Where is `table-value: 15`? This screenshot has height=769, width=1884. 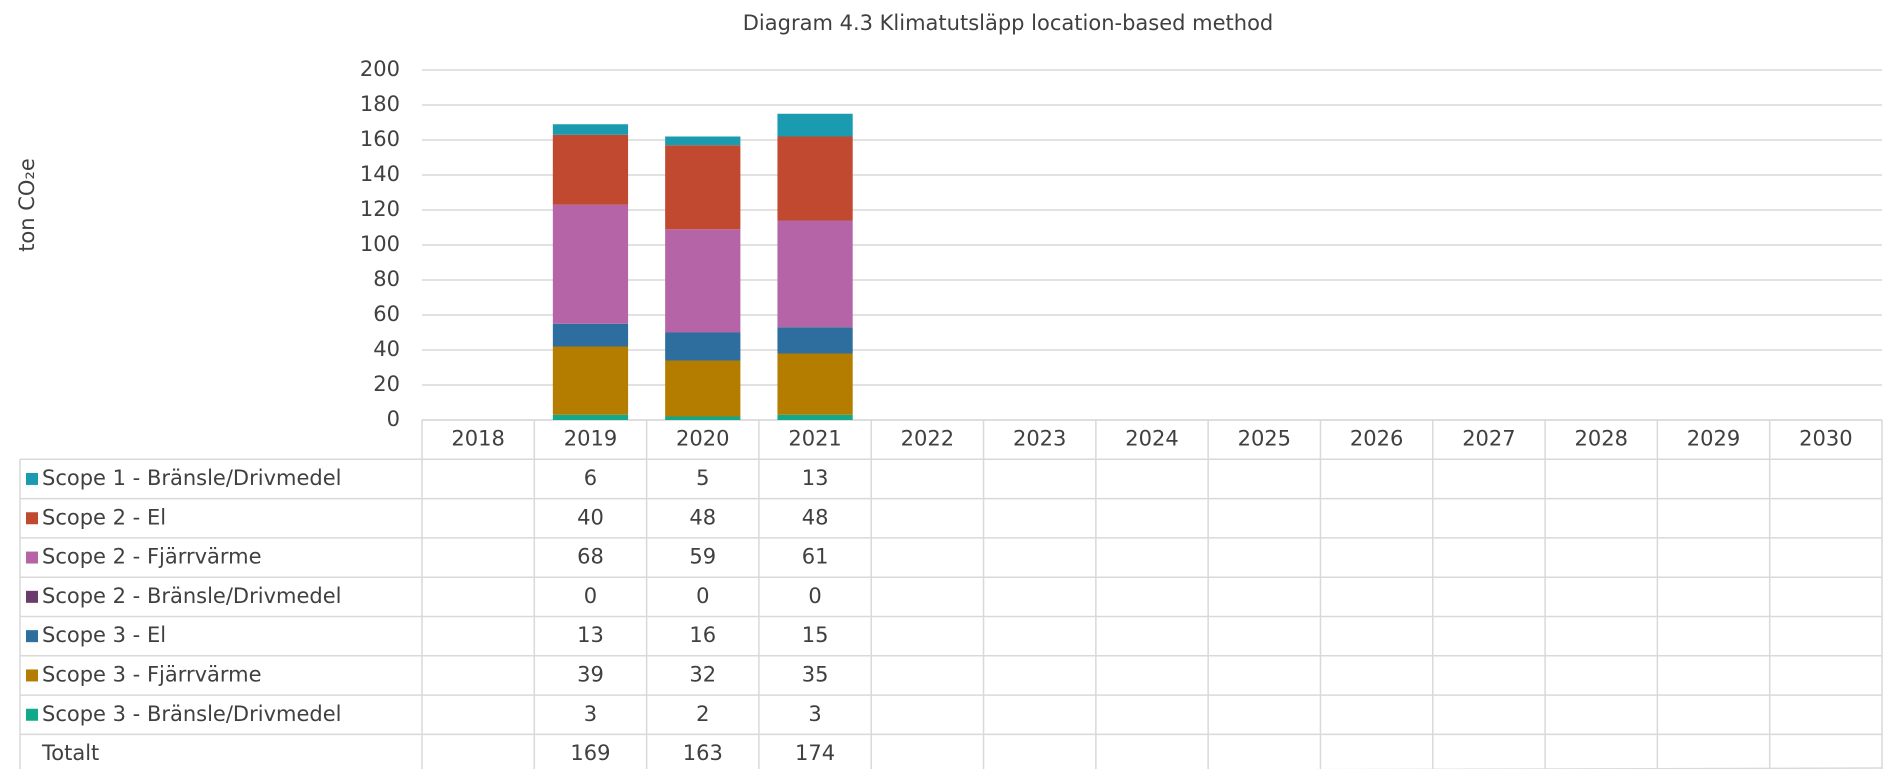
table-value: 15 is located at coordinates (815, 635).